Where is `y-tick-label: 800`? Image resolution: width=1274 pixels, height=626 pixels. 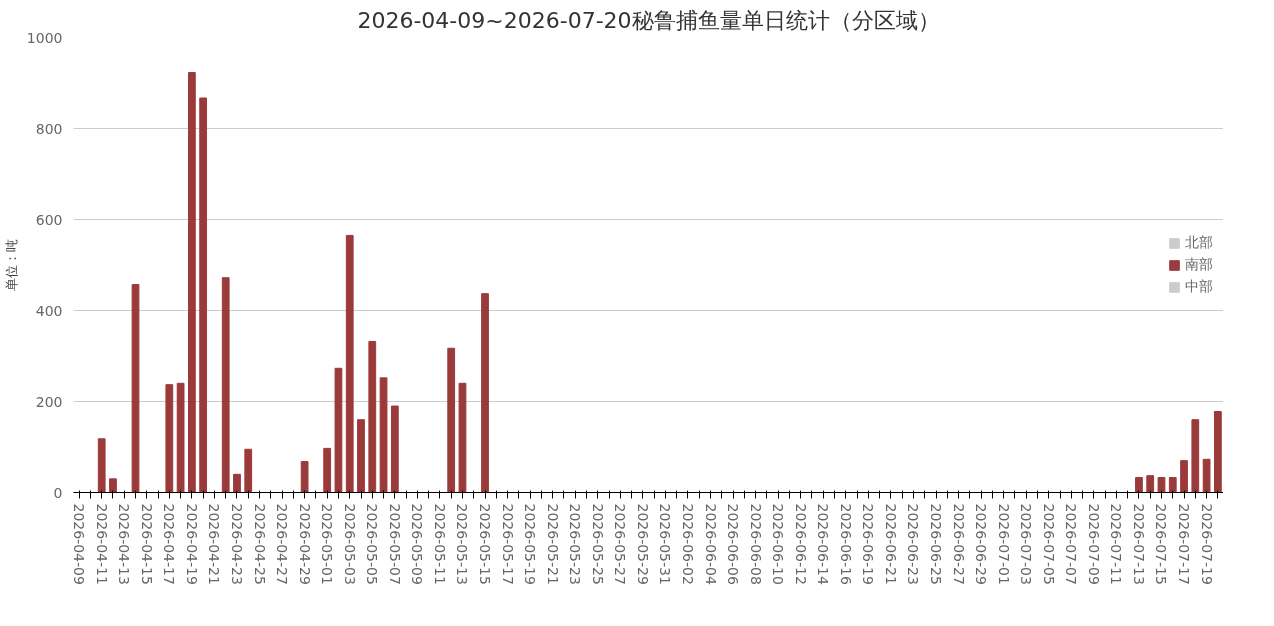
y-tick-label: 800 is located at coordinates (49, 128).